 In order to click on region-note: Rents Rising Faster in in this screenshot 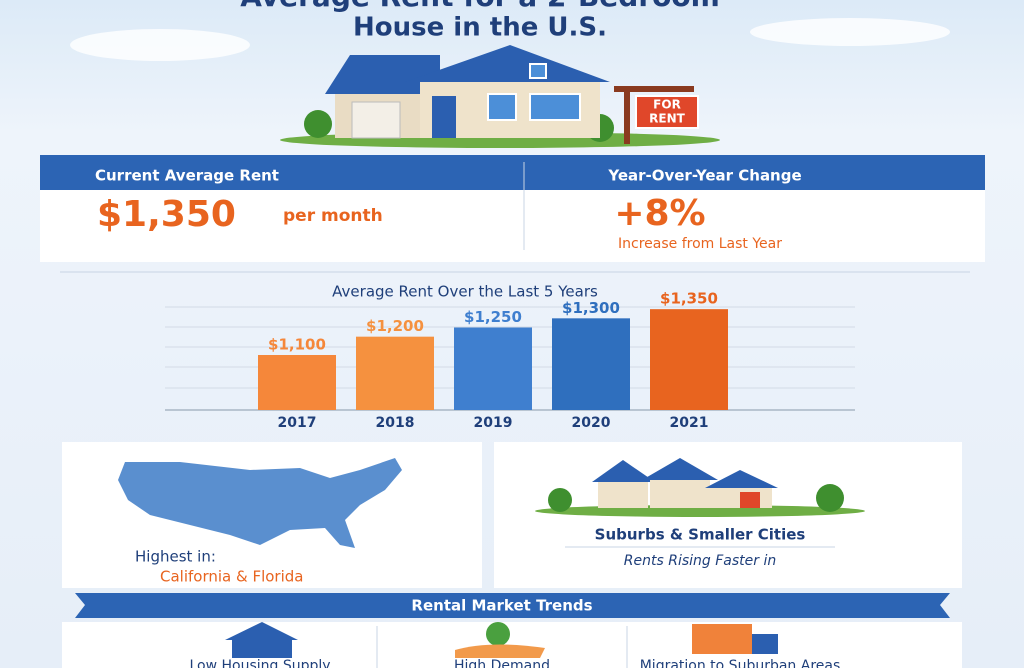, I will do `click(700, 561)`.